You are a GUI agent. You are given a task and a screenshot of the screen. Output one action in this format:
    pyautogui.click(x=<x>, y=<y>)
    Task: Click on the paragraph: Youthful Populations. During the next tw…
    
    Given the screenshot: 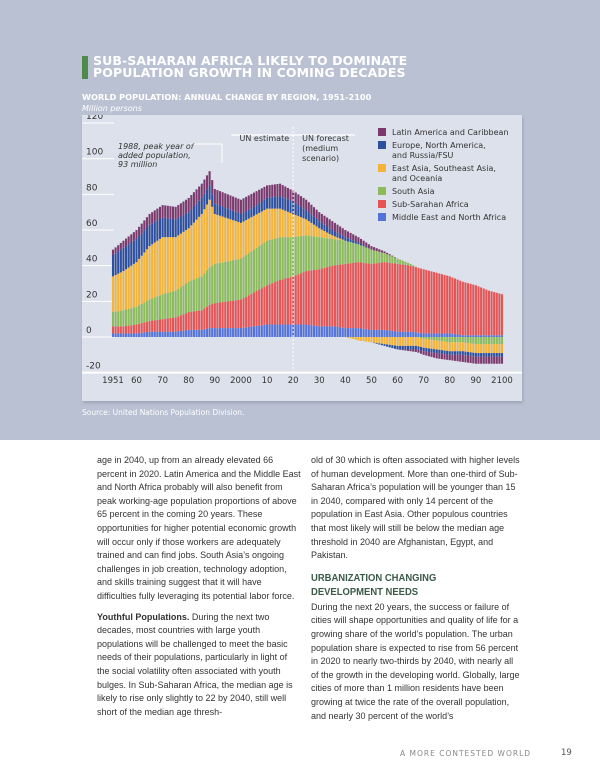 What is the action you would take?
    pyautogui.click(x=199, y=665)
    